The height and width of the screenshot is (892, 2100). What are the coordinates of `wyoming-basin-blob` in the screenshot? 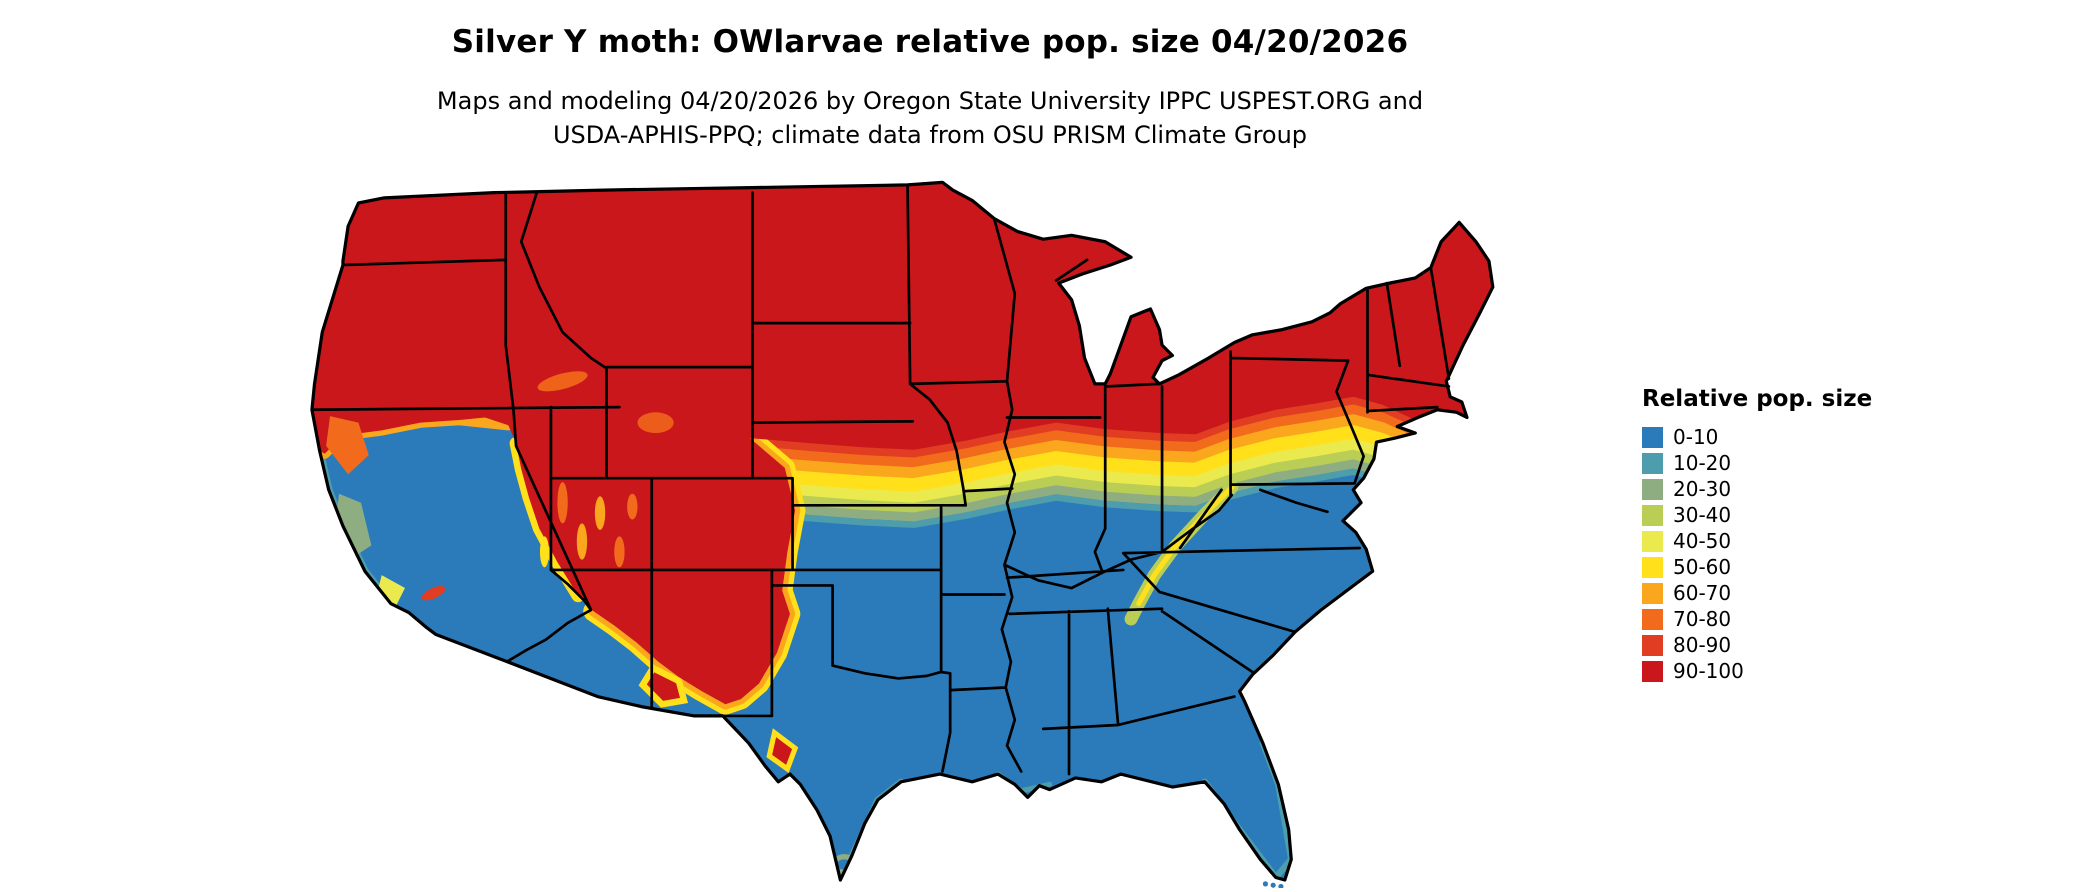 It's located at (655, 422).